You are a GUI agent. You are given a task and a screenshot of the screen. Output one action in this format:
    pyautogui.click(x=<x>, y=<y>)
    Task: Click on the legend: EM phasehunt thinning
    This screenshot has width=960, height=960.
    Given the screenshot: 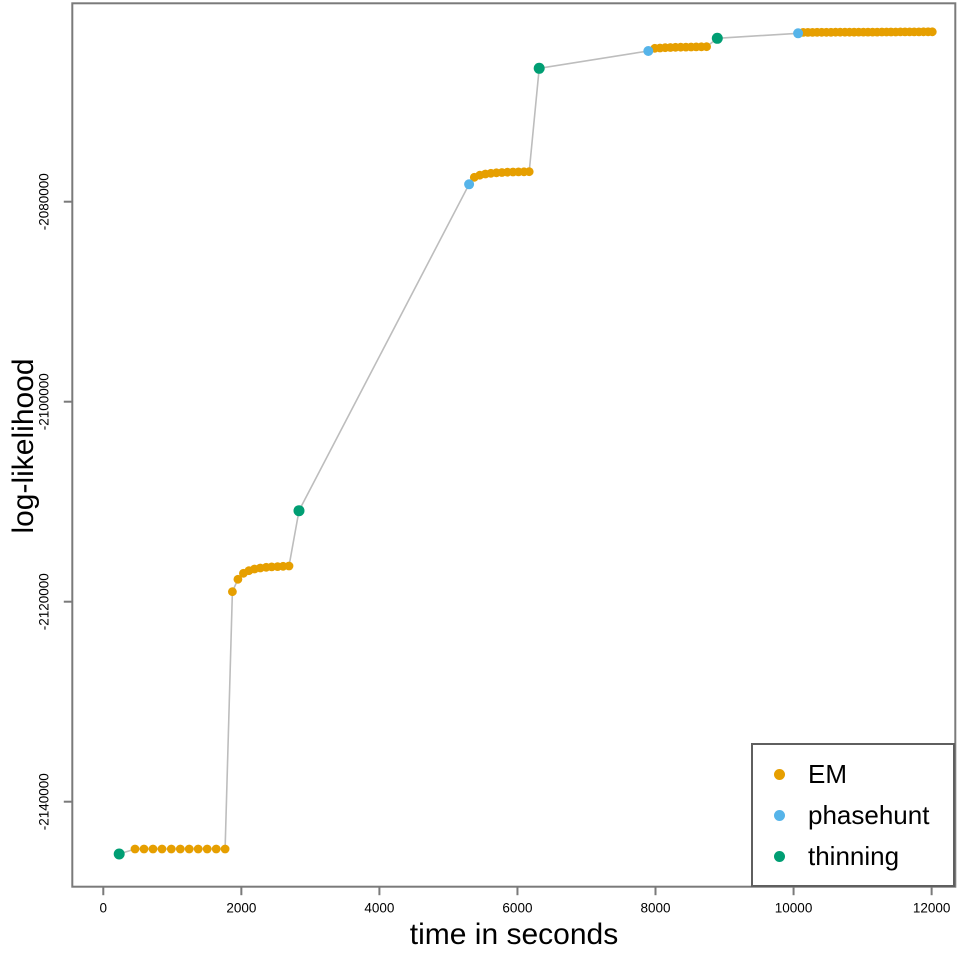 What is the action you would take?
    pyautogui.click(x=853, y=815)
    